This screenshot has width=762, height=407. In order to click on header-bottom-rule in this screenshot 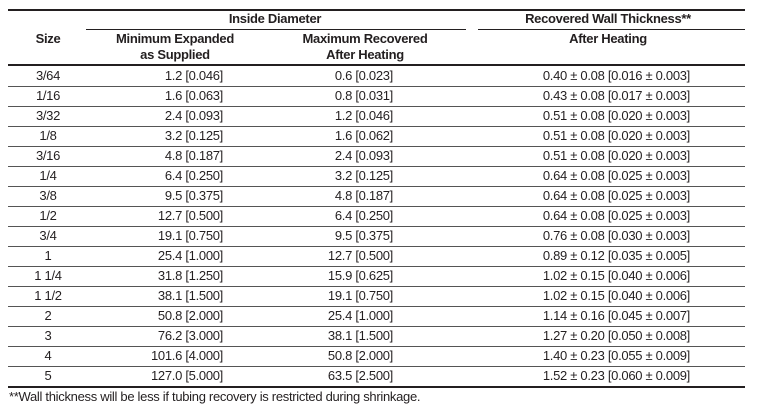, I will do `click(376, 65)`.